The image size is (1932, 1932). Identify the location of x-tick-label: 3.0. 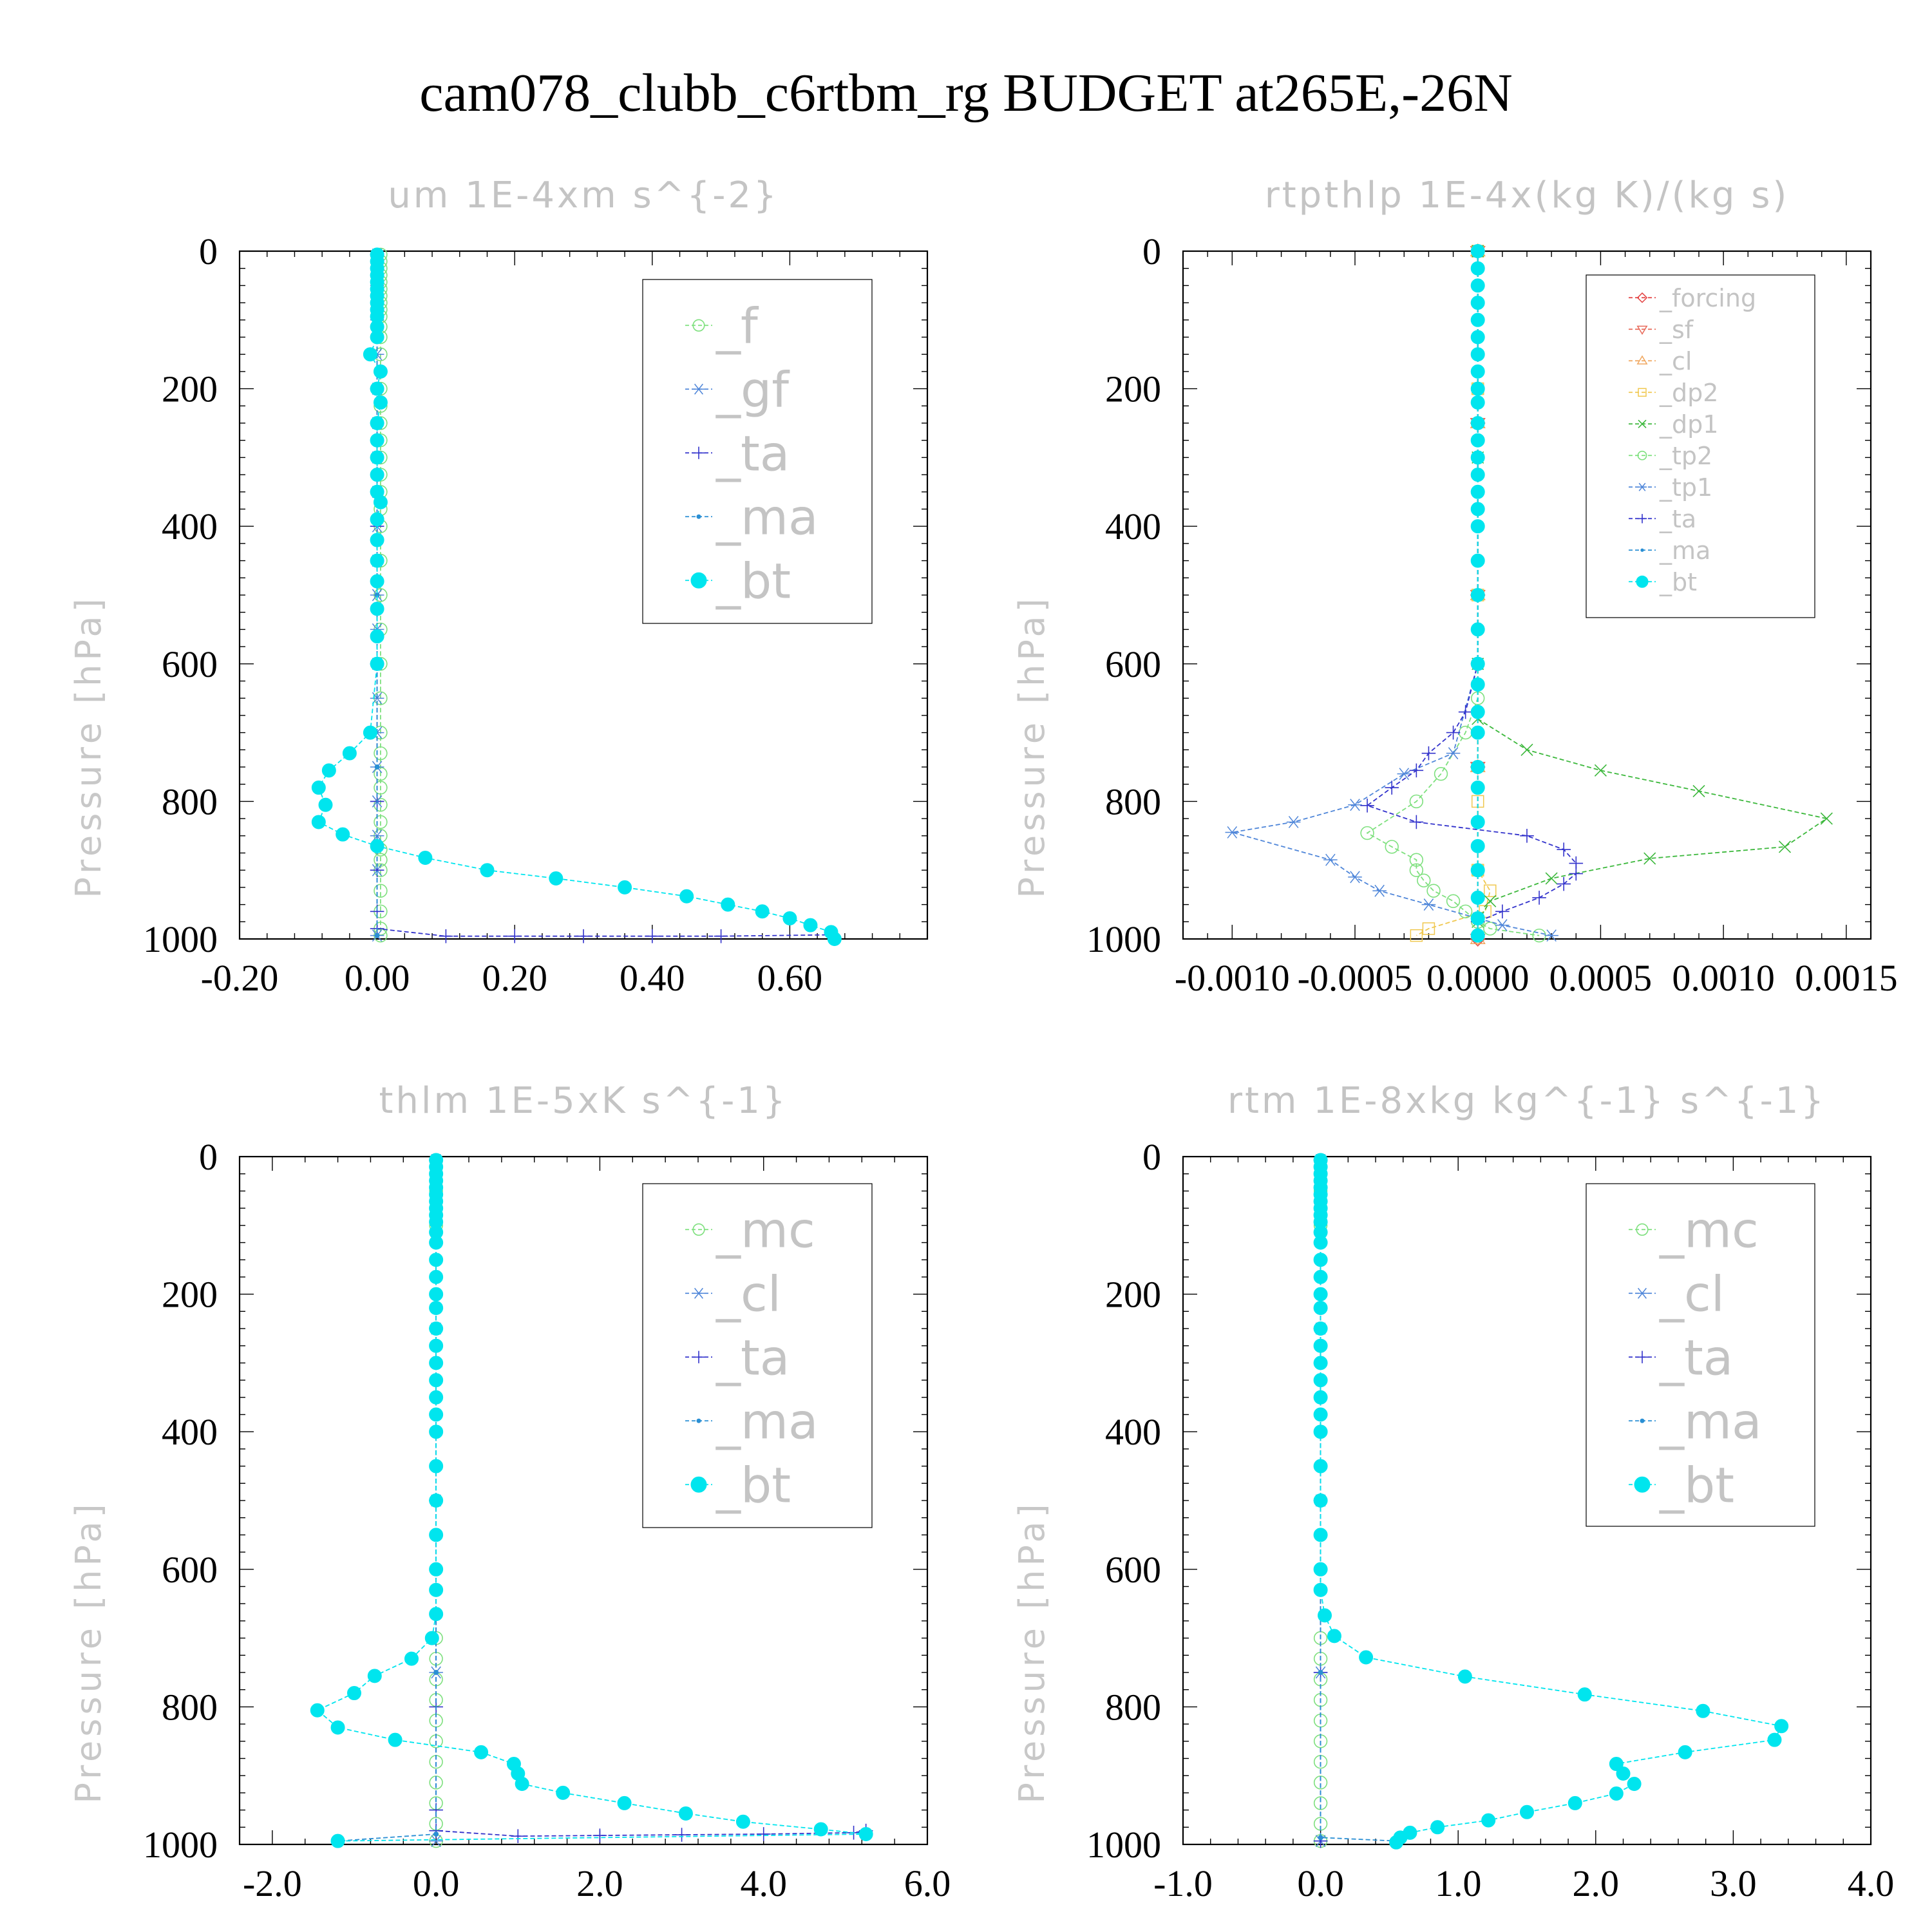
(1733, 1883).